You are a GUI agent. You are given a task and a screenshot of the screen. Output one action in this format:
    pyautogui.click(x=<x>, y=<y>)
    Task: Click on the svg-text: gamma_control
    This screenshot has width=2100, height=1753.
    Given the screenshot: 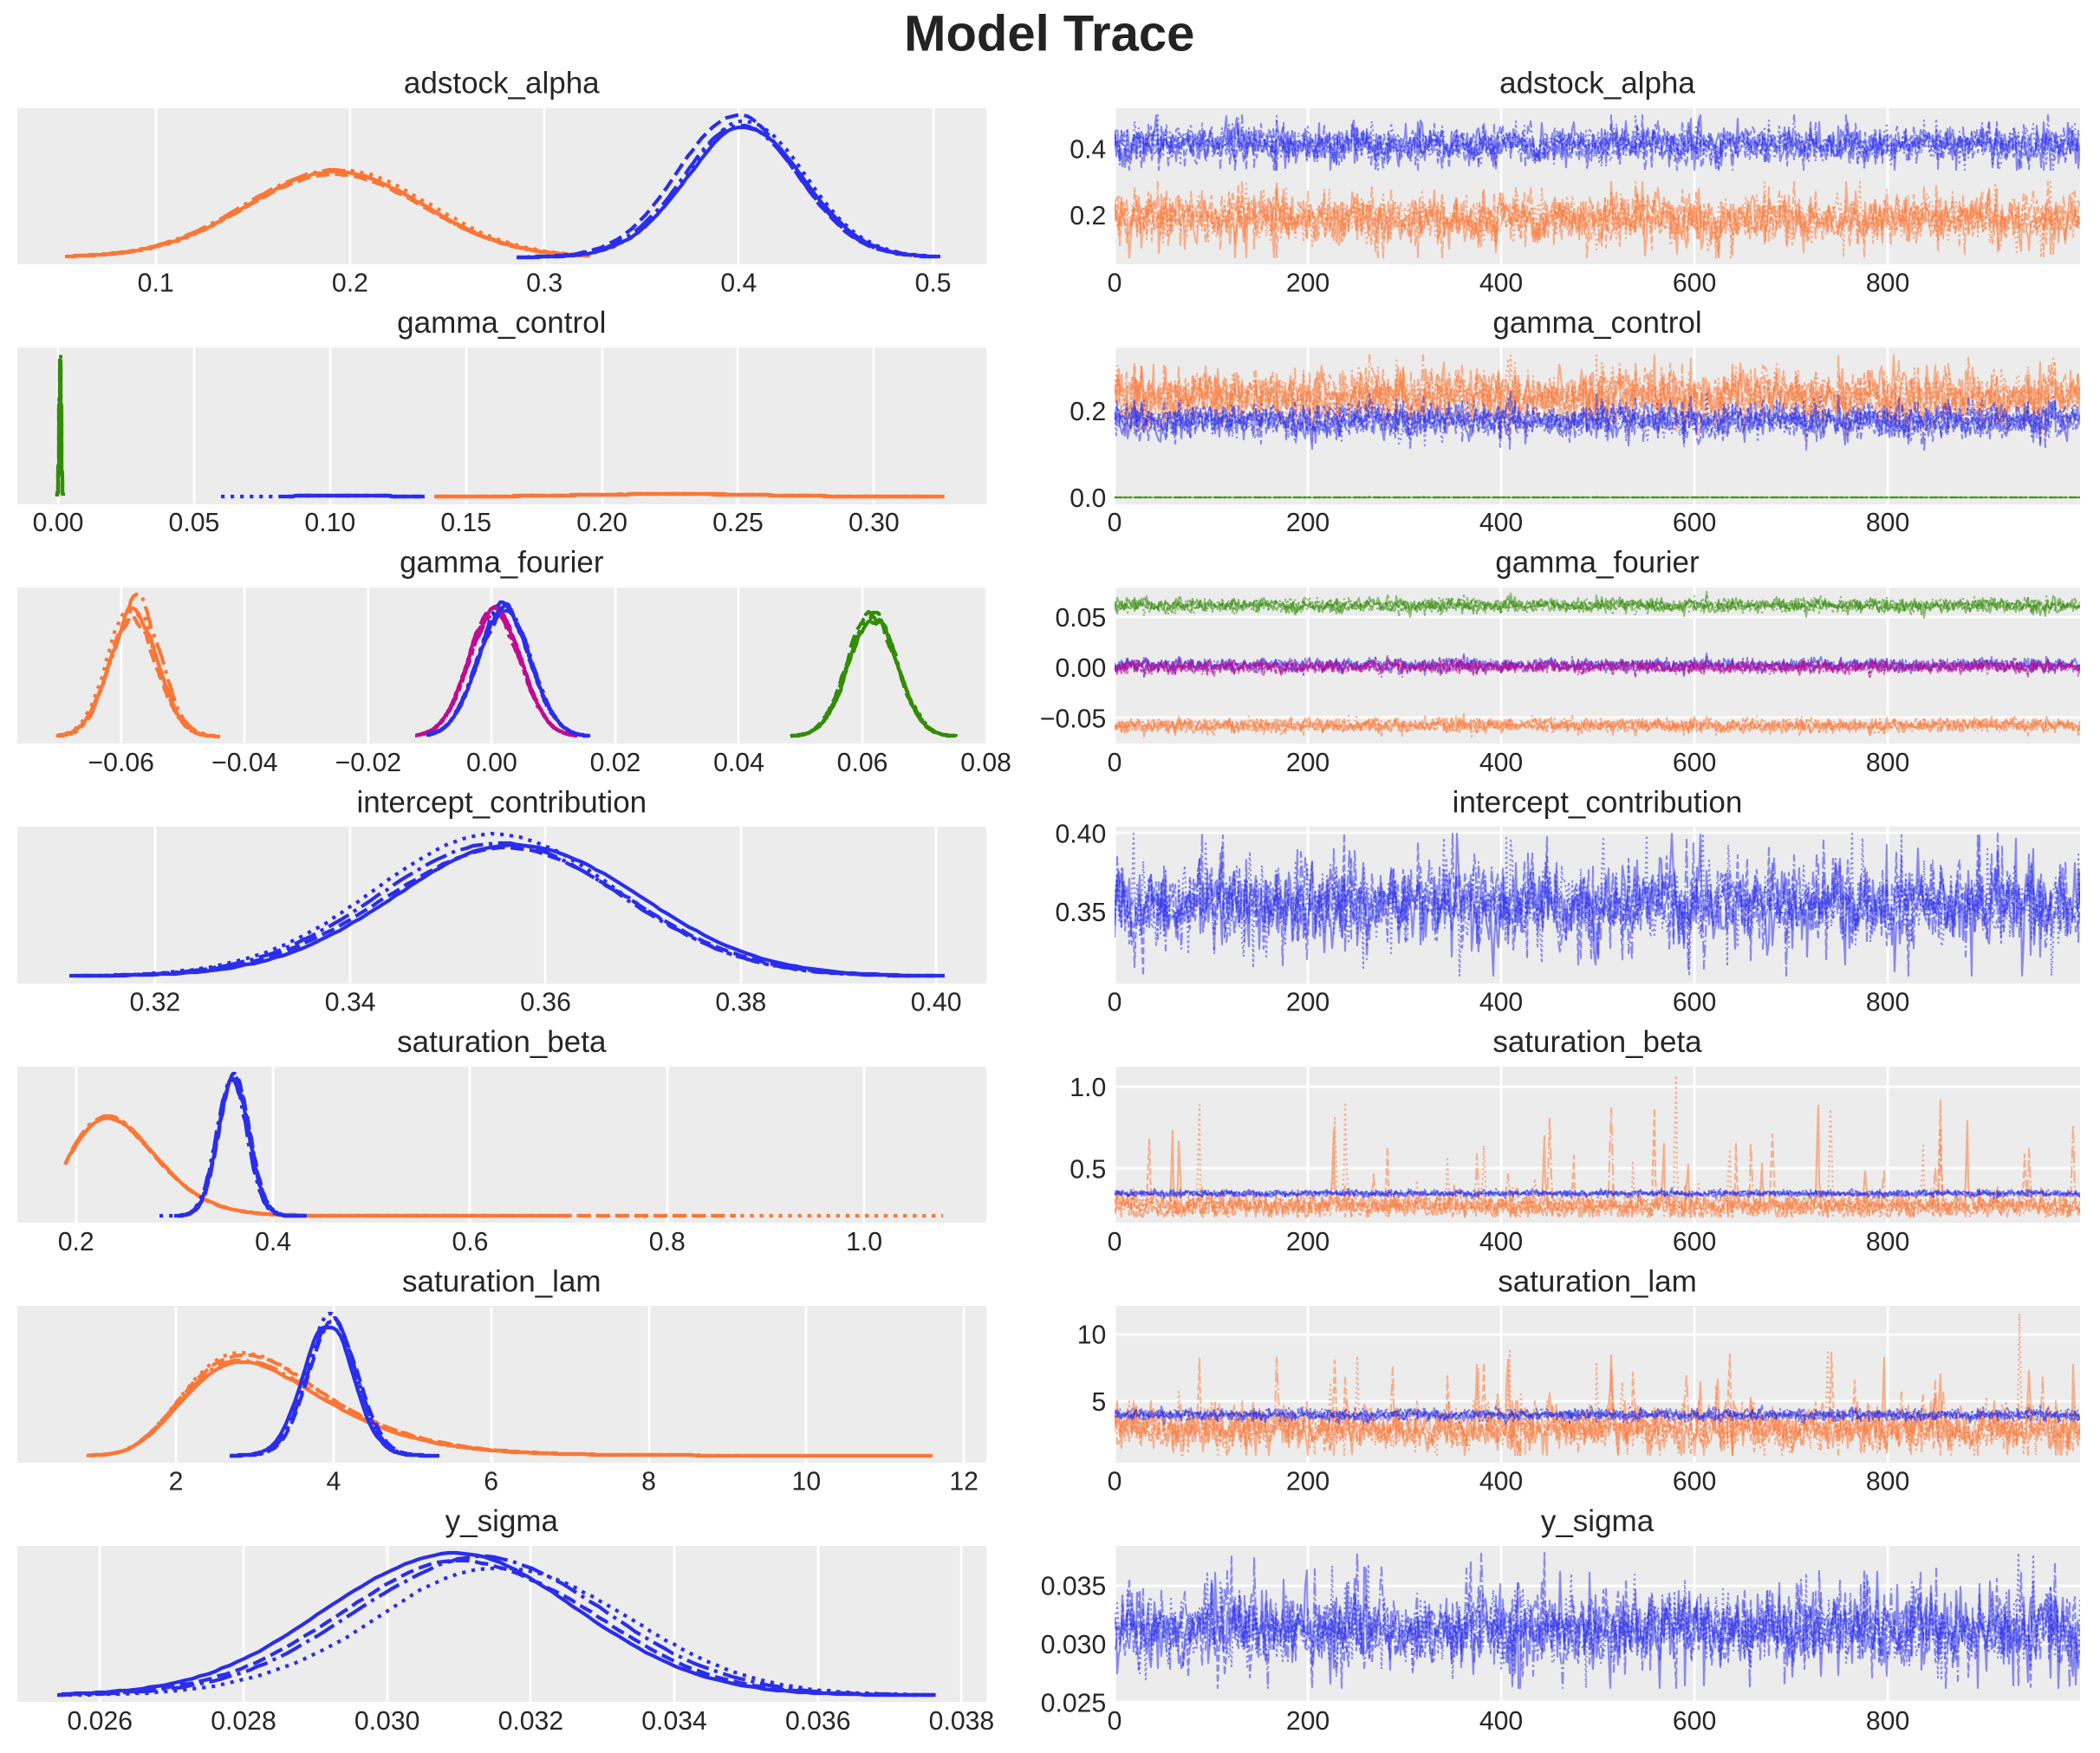 What is the action you would take?
    pyautogui.click(x=501, y=323)
    